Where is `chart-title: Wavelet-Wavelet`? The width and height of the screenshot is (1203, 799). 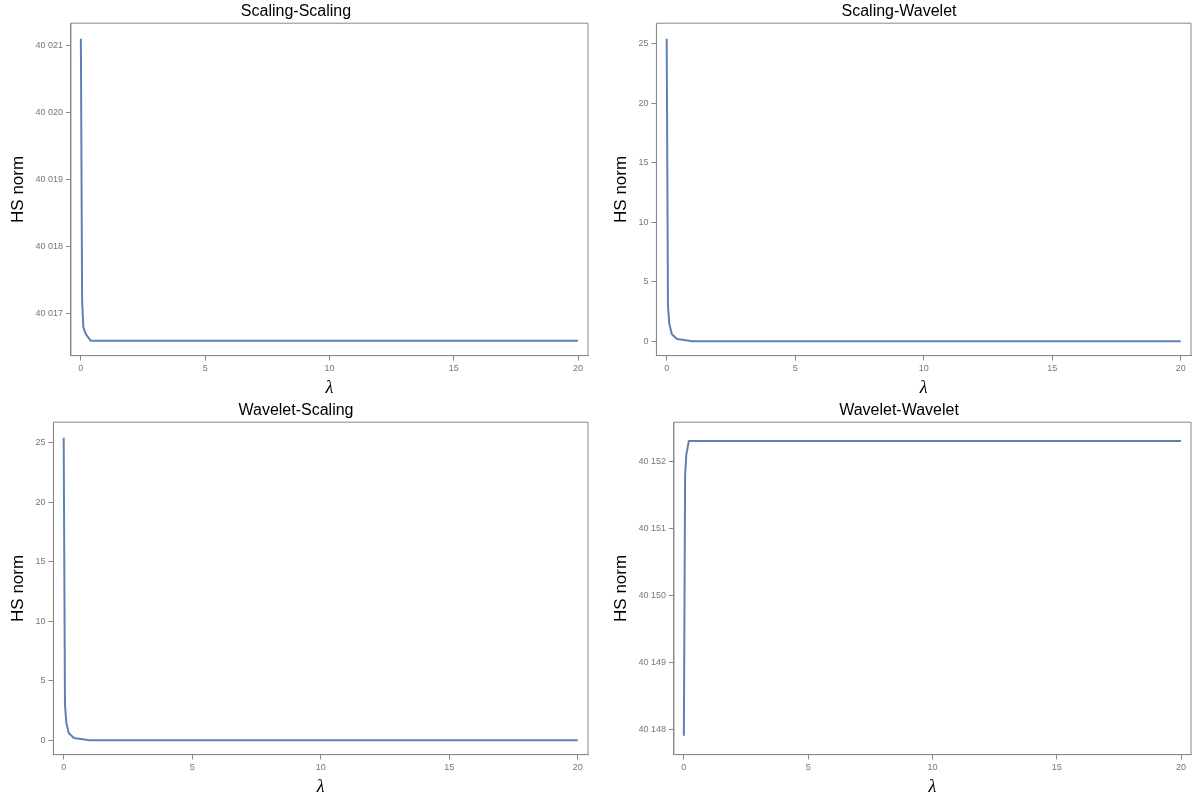 chart-title: Wavelet-Wavelet is located at coordinates (899, 410).